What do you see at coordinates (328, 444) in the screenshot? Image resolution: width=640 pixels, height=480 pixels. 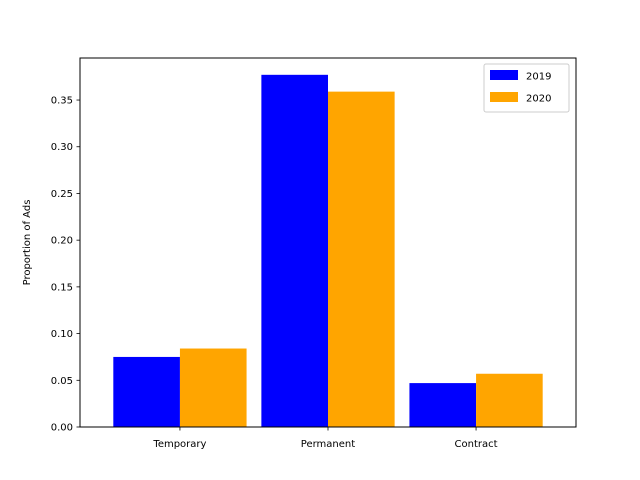 I see `x-tick-label: Permanent` at bounding box center [328, 444].